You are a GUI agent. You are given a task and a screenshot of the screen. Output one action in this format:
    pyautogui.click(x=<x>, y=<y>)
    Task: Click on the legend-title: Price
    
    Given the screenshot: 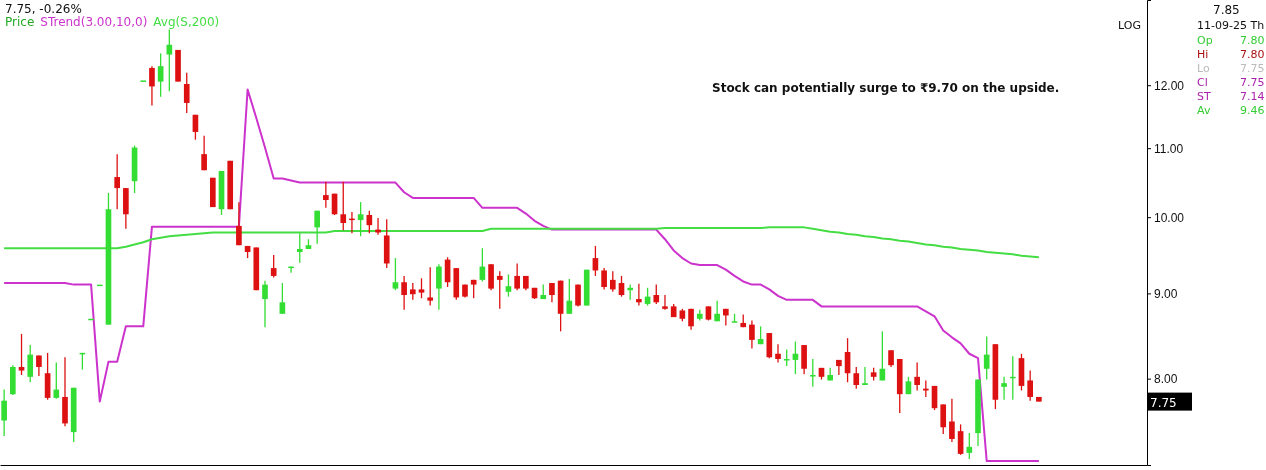 What is the action you would take?
    pyautogui.click(x=20, y=22)
    